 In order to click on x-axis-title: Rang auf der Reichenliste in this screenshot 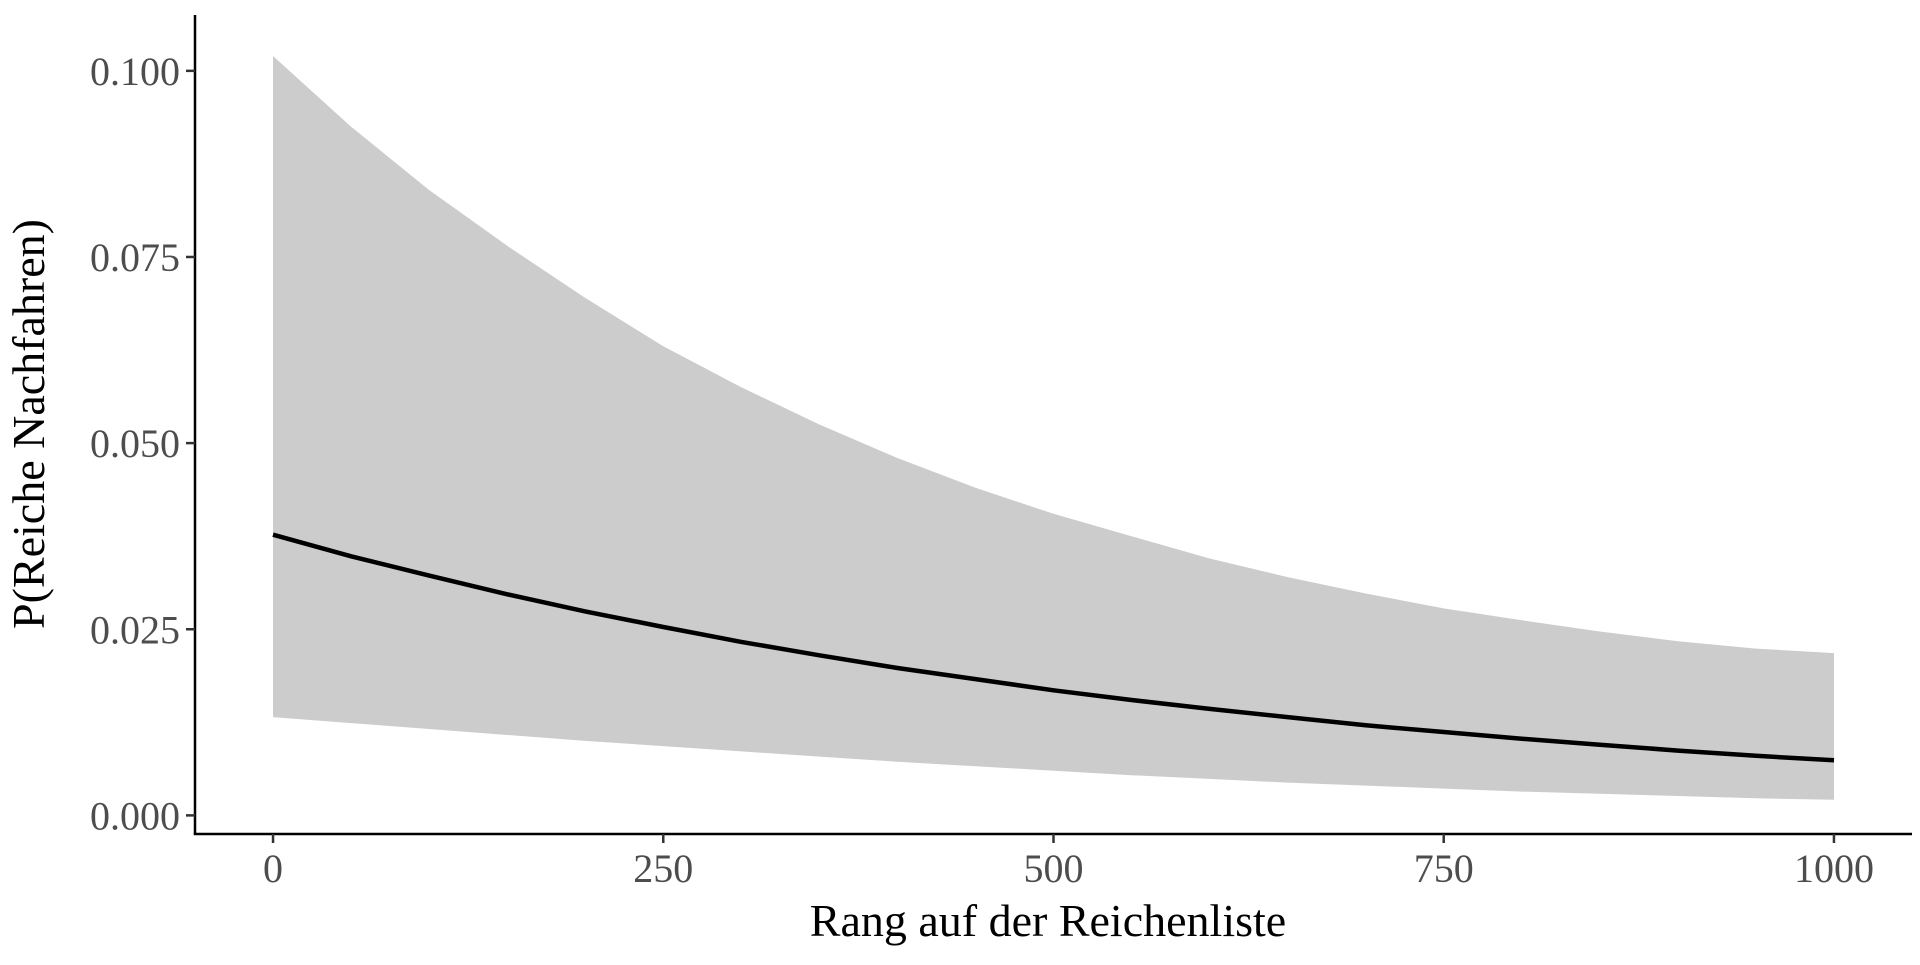, I will do `click(1048, 920)`.